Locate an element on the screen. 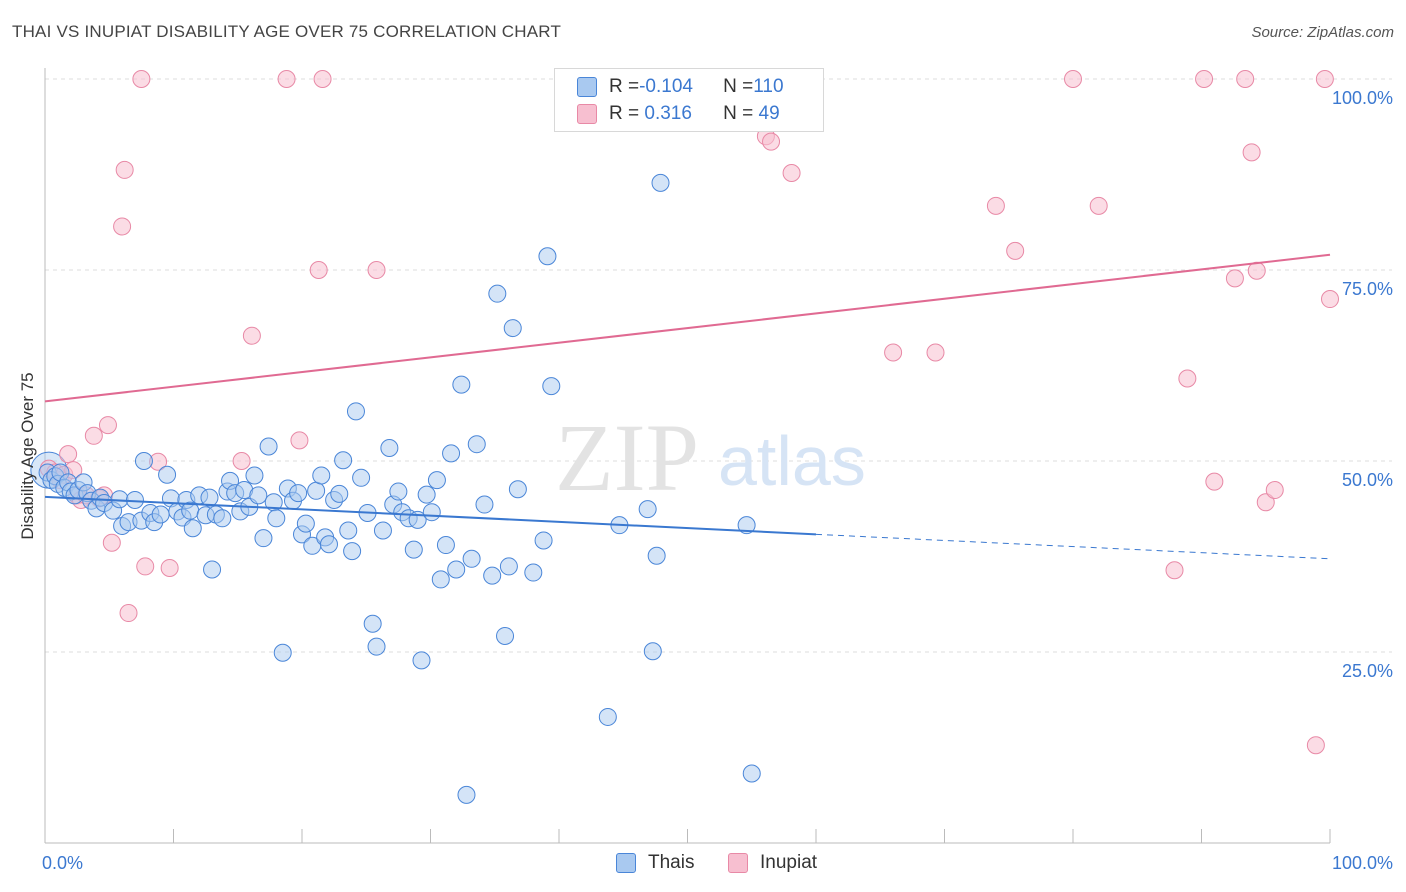 This screenshot has height=892, width=1406. legend-n-label: N = is located at coordinates (738, 86).